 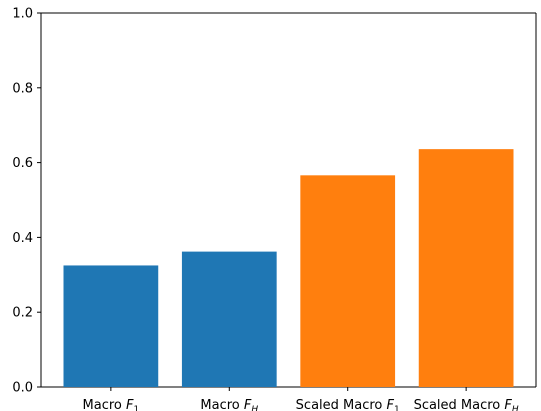 I want to click on y-axis-ticks: 0.0 0.2 0.4 0.6 0.8 1.0, so click(x=26, y=201).